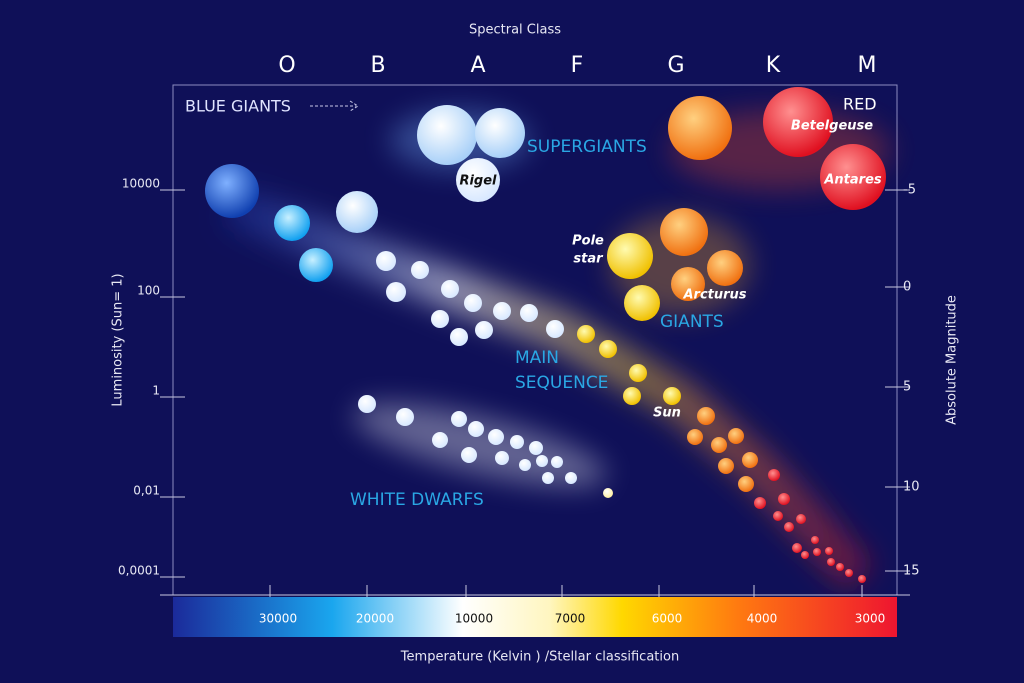  What do you see at coordinates (911, 487) in the screenshot?
I see `magnitude-tick: 10` at bounding box center [911, 487].